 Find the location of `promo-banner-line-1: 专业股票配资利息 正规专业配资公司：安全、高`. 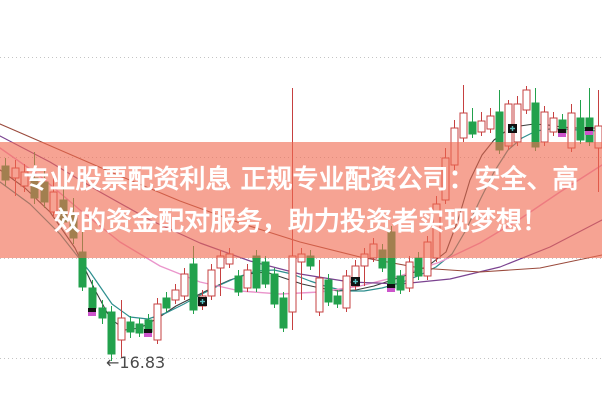

promo-banner-line-1: 专业股票配资利息 正规专业配资公司：安全、高 is located at coordinates (301, 180).